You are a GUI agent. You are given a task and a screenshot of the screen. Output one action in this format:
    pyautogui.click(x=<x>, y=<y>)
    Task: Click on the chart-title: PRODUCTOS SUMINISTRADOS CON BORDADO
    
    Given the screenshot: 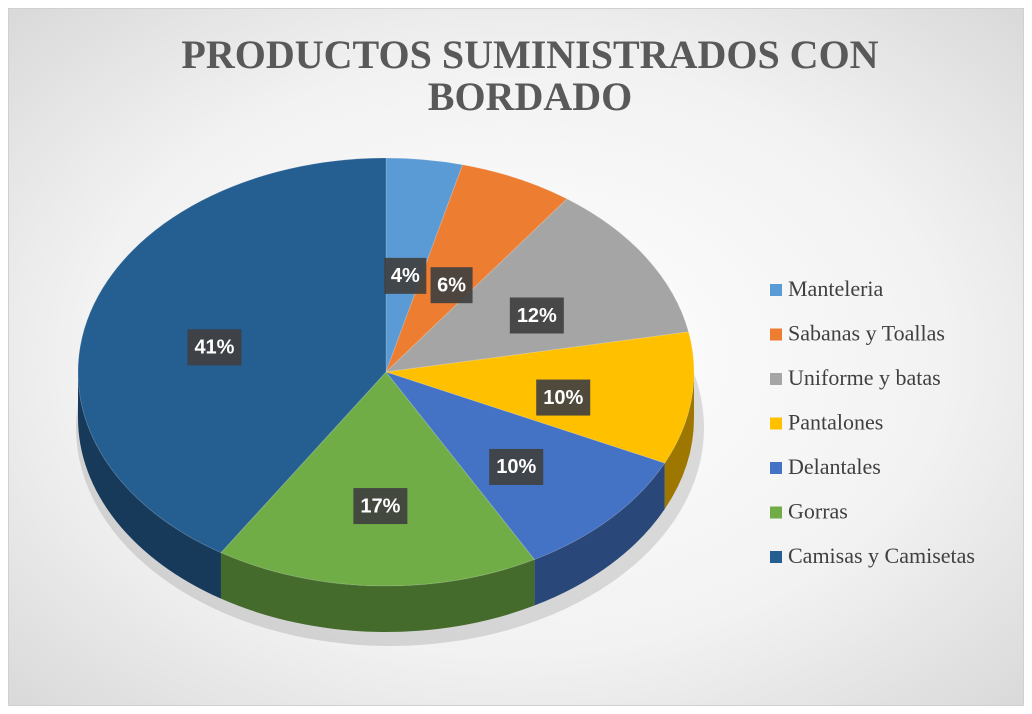 What is the action you would take?
    pyautogui.click(x=530, y=75)
    